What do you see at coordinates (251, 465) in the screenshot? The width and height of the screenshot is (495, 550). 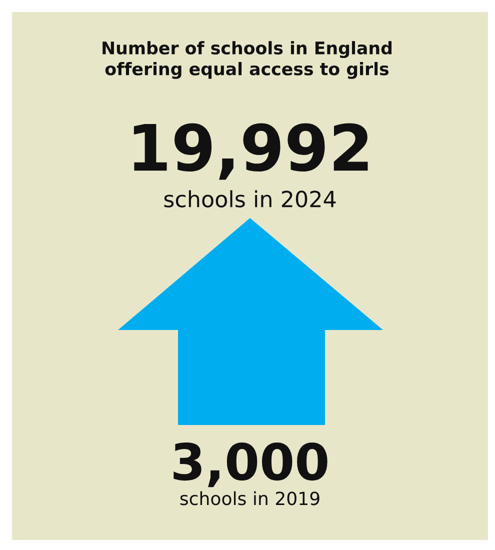 I see `data-label: 3,000` at bounding box center [251, 465].